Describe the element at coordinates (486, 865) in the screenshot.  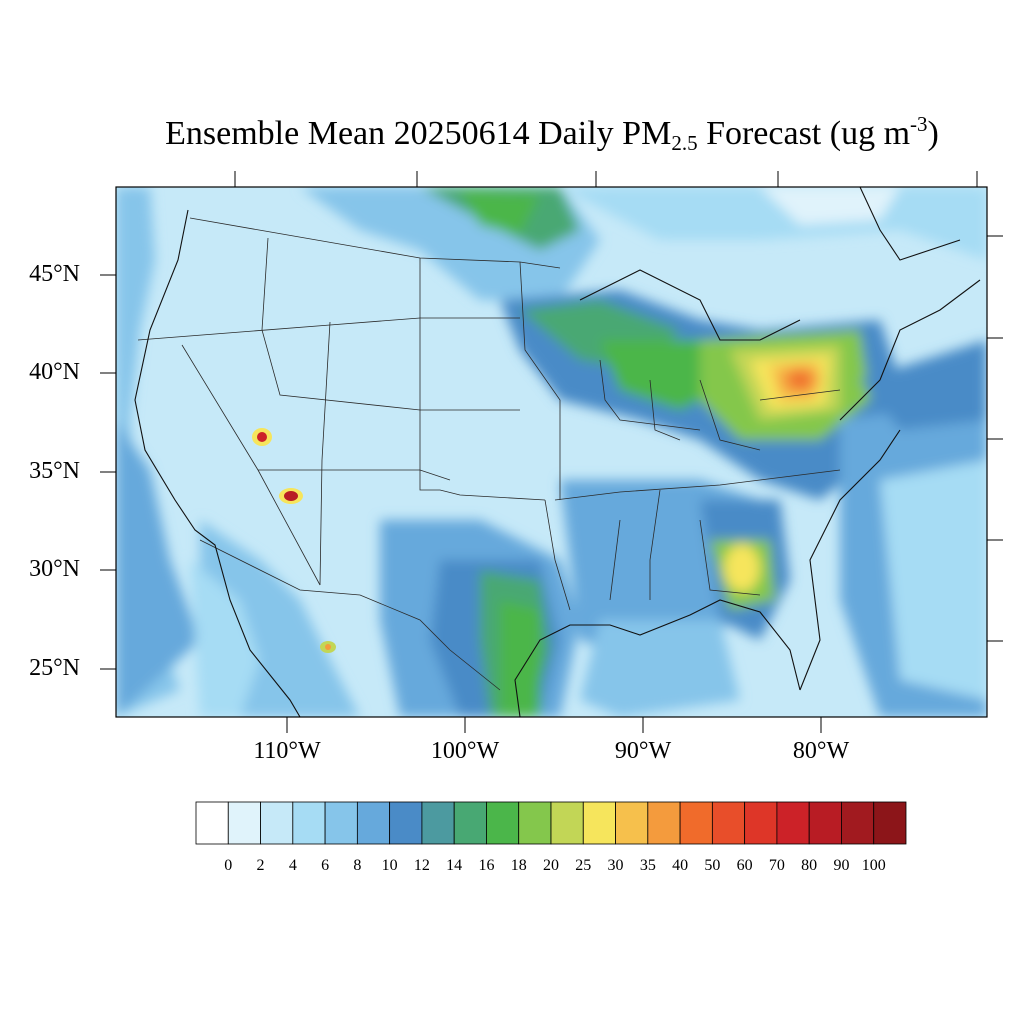
I see `colorbar-level-label: 16` at that location.